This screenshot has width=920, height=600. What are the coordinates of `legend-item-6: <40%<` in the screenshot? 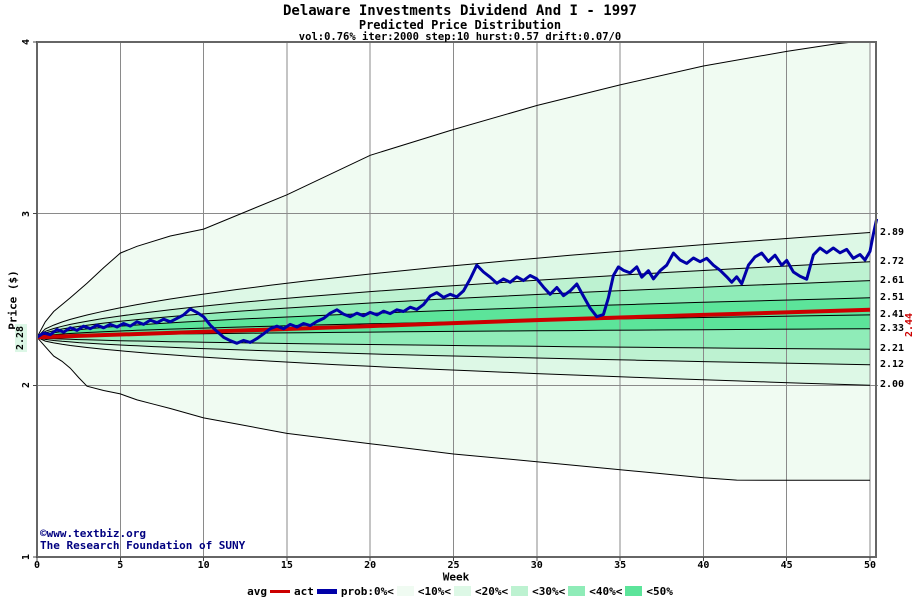 It's located at (616, 591).